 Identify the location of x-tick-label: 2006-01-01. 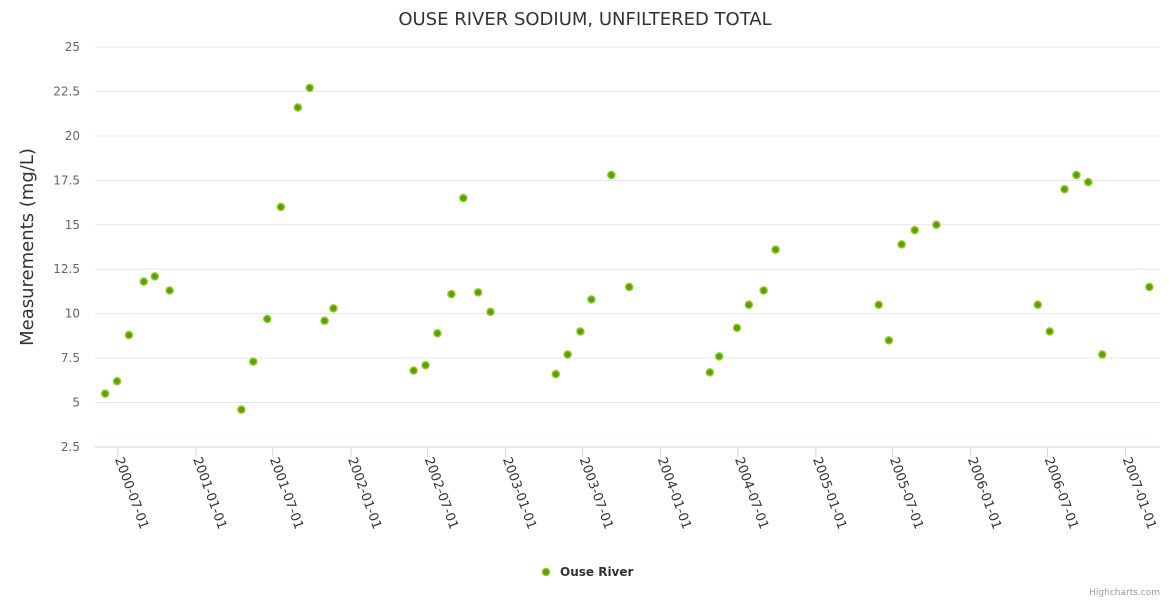
(984, 493).